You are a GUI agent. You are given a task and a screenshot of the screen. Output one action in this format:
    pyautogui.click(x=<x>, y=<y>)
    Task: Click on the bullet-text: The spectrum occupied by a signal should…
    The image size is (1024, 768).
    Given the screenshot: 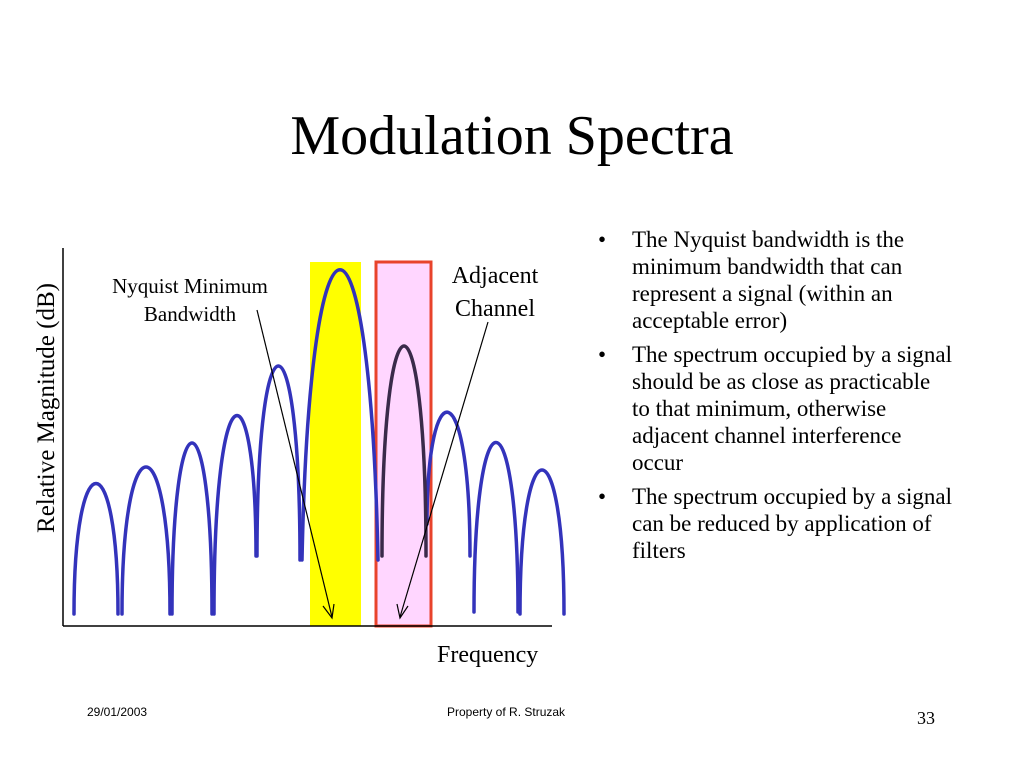 What is the action you would take?
    pyautogui.click(x=792, y=408)
    